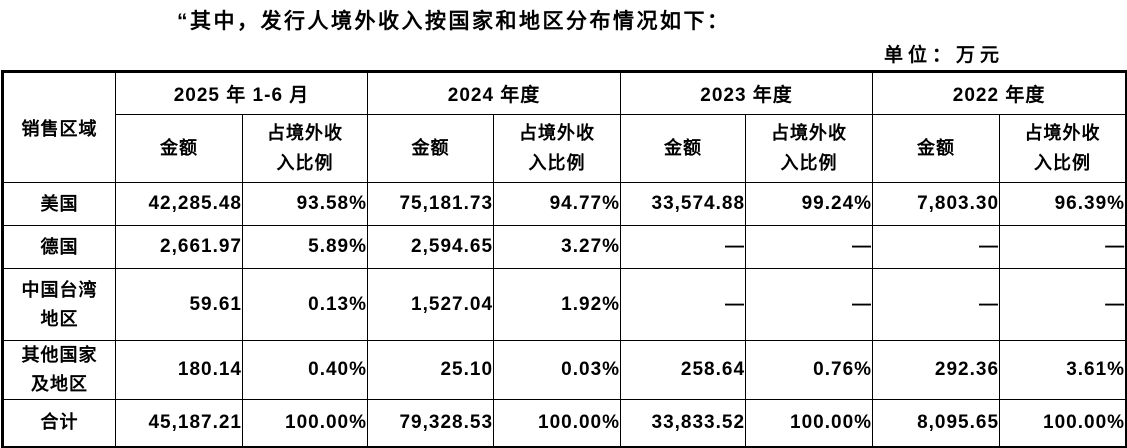 The height and width of the screenshot is (448, 1127). What do you see at coordinates (179, 304) in the screenshot?
I see `amount-cell: 59.61` at bounding box center [179, 304].